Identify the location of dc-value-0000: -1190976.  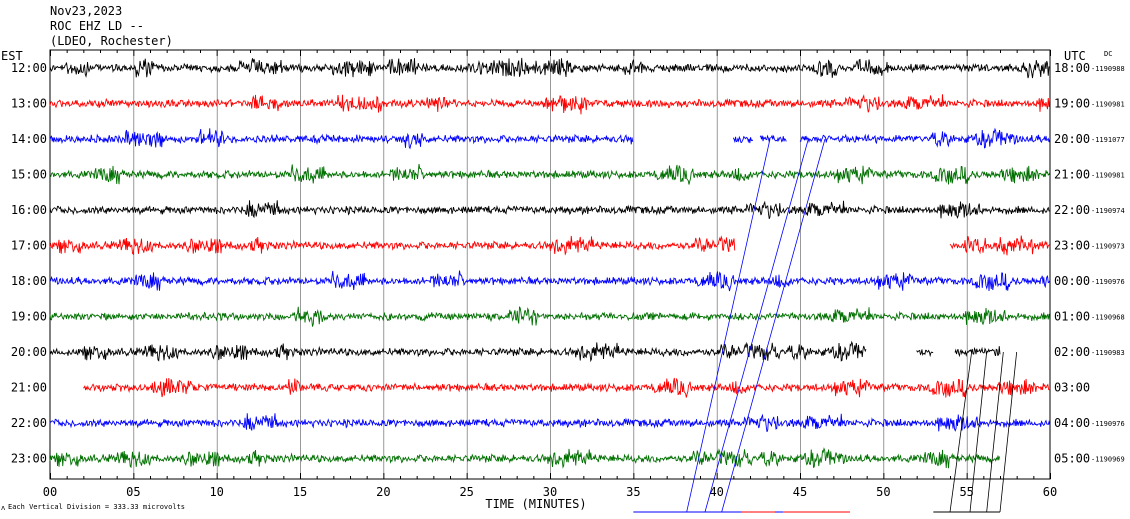
(1108, 282).